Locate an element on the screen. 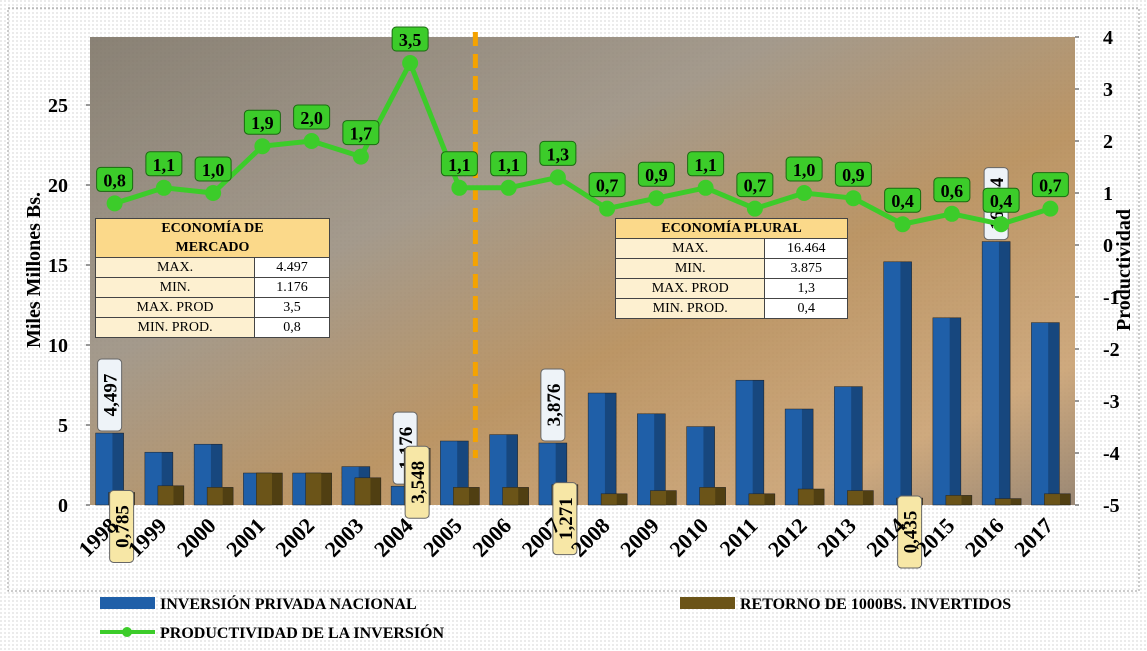 This screenshot has width=1147, height=651. data-label-group: 0,435 is located at coordinates (910, 532).